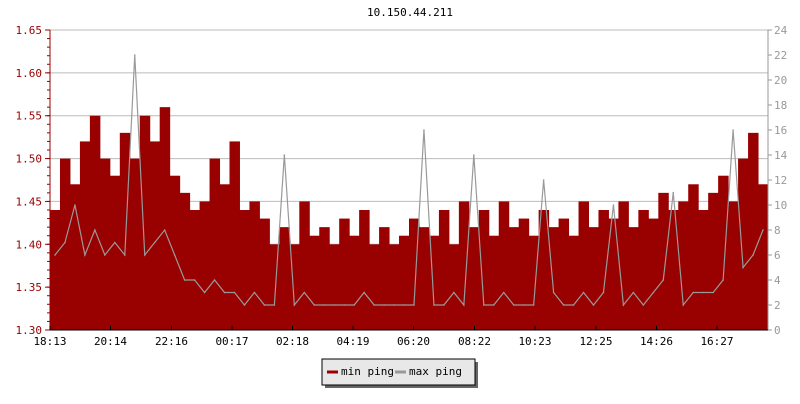 This screenshot has width=800, height=404. What do you see at coordinates (780, 180) in the screenshot?
I see `right-tick-label: 12` at bounding box center [780, 180].